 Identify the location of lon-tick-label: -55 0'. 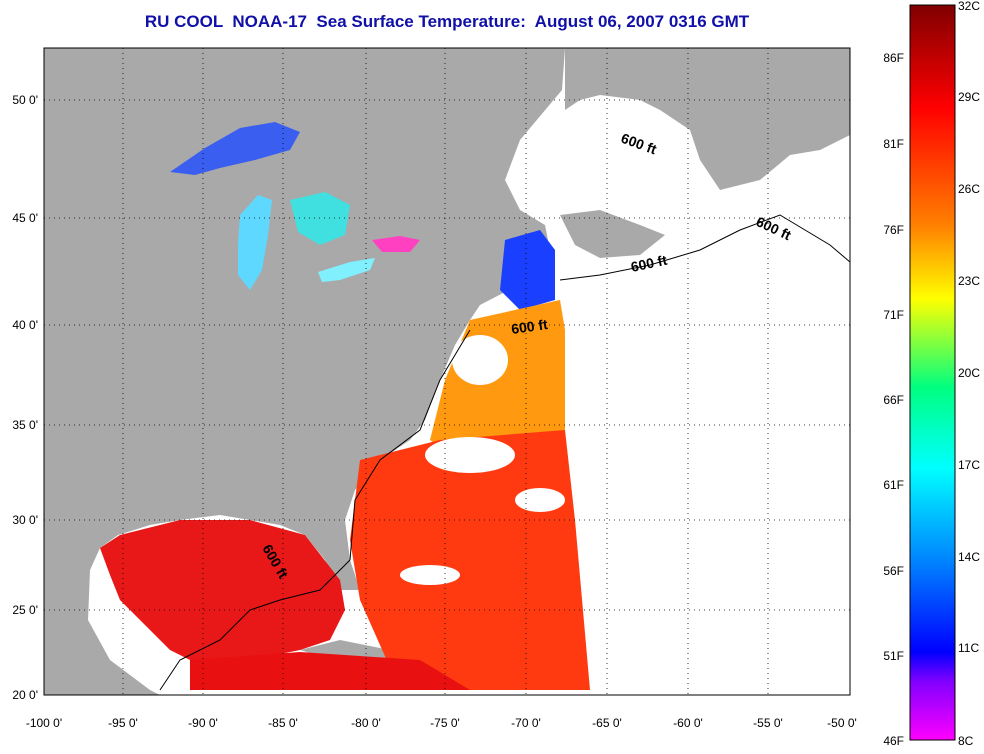
(768, 723).